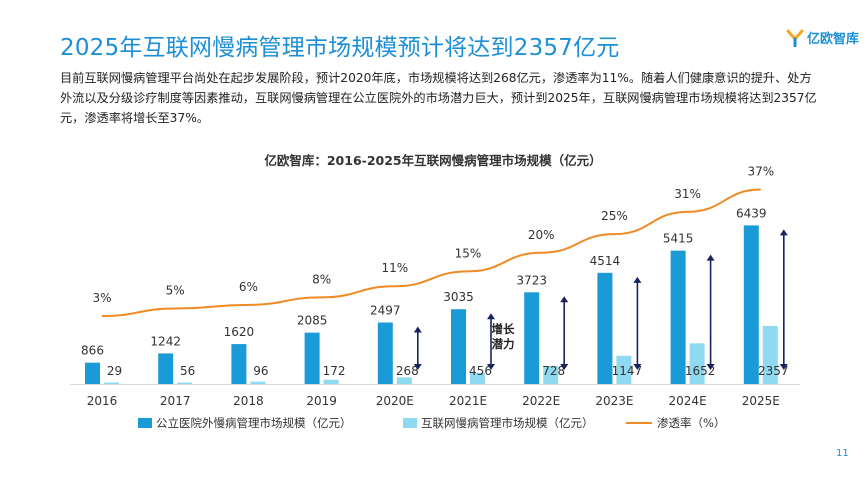 Image resolution: width=866 pixels, height=487 pixels. Describe the element at coordinates (614, 401) in the screenshot. I see `x-tick-label: 2023E` at that location.